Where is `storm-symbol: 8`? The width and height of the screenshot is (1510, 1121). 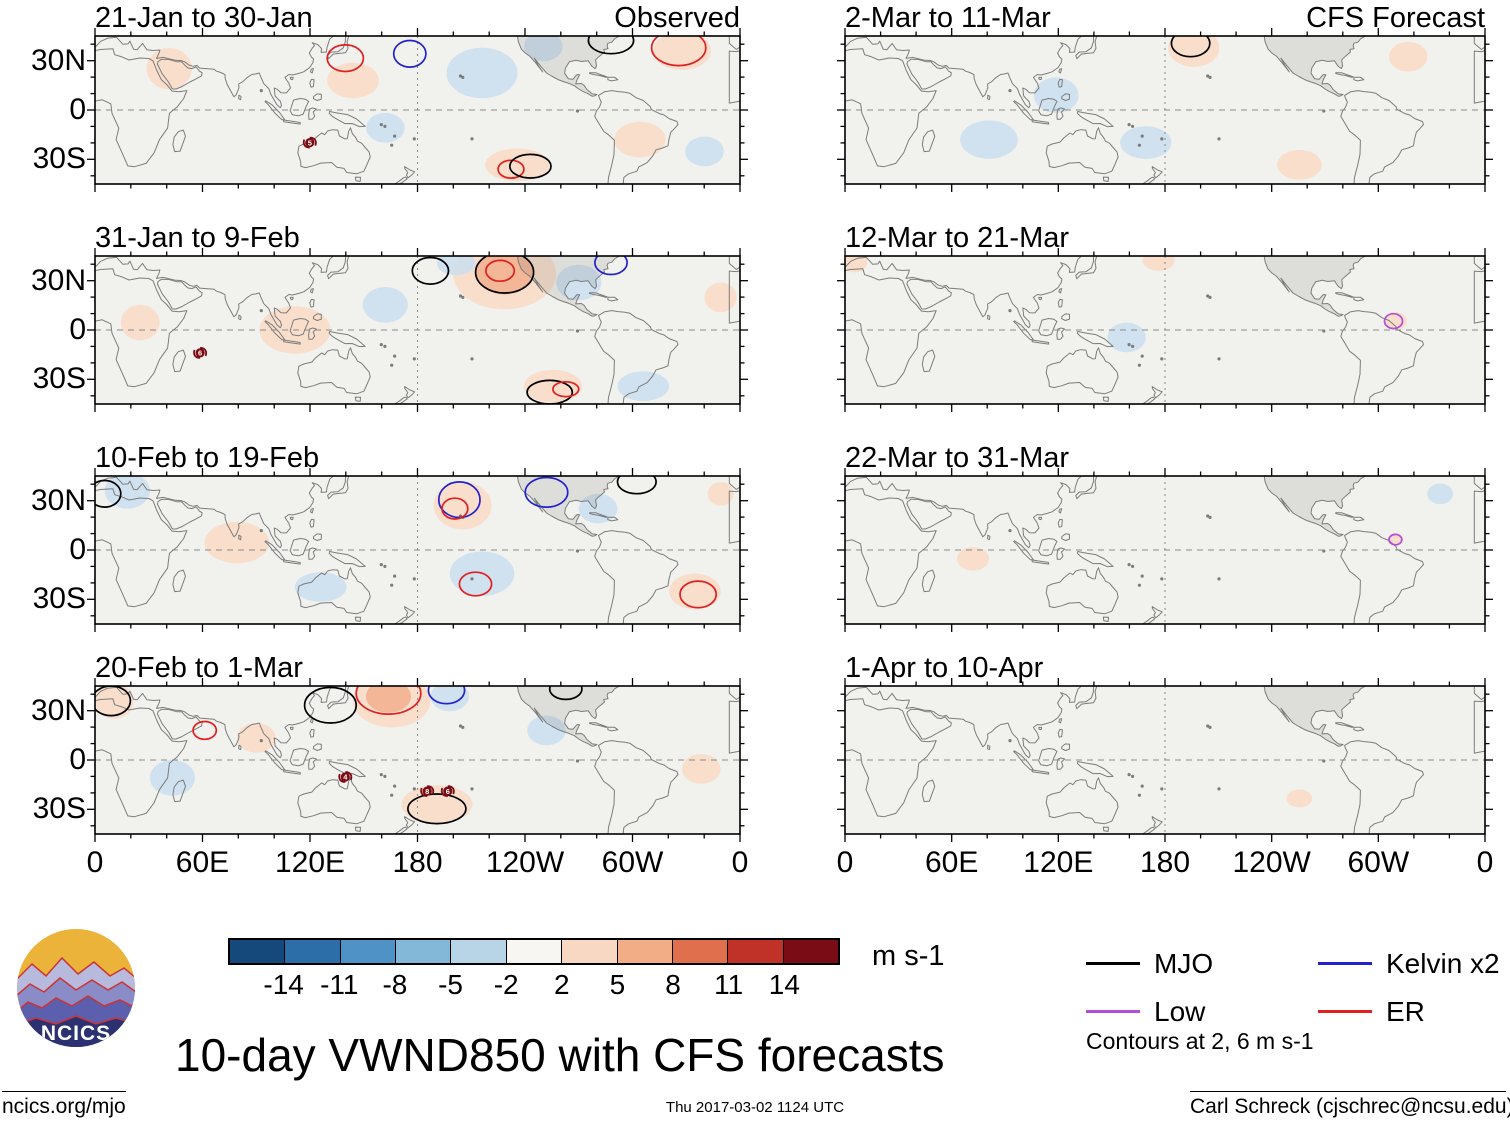
storm-symbol: 8 is located at coordinates (427, 791).